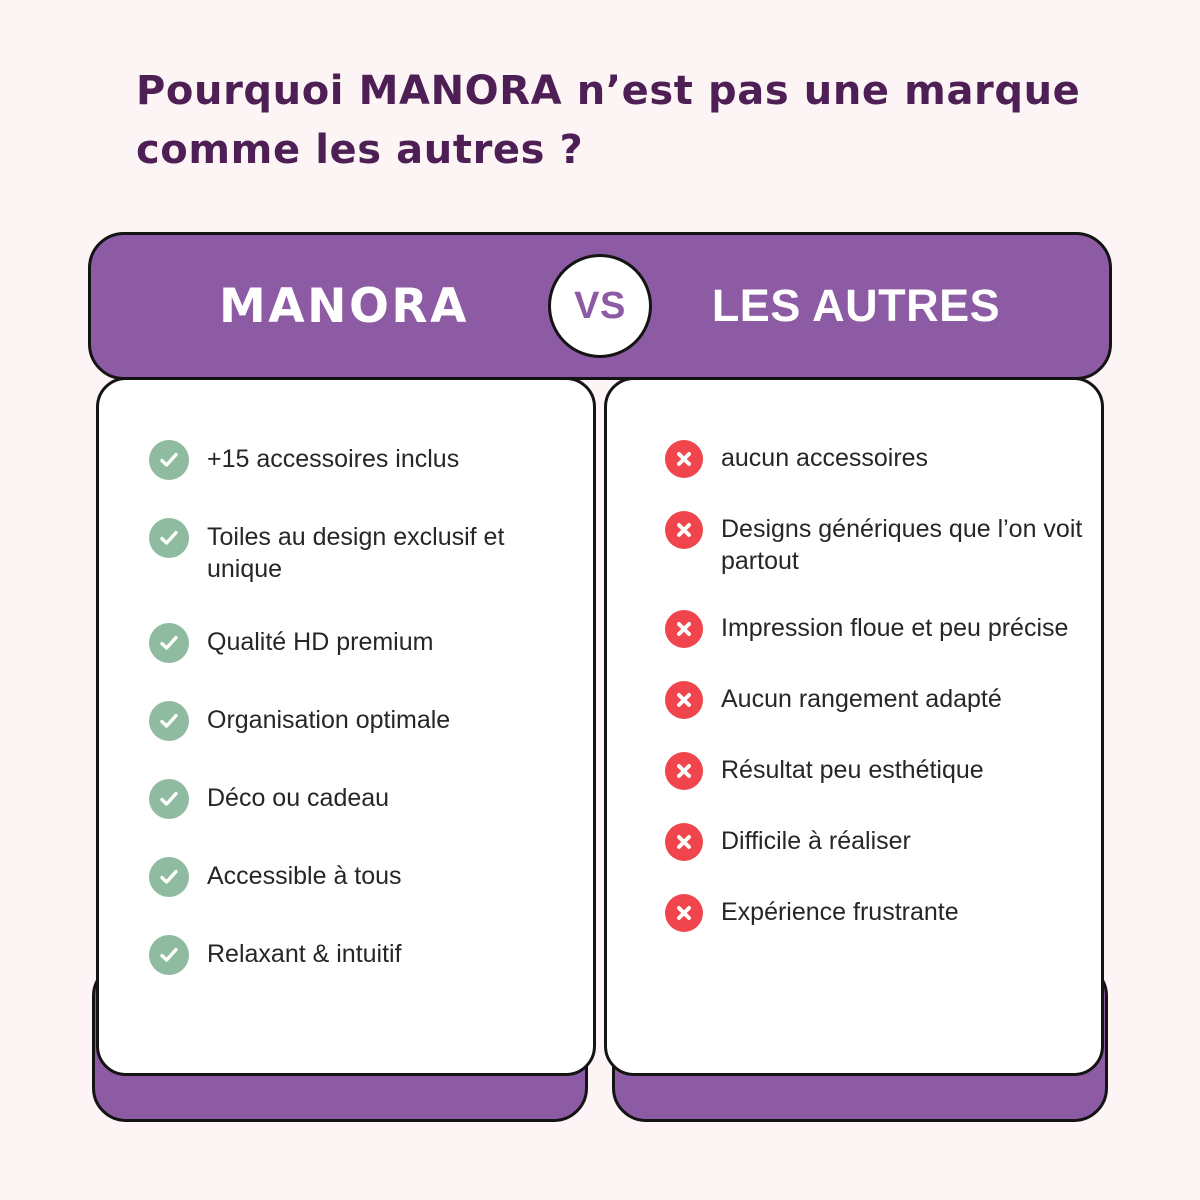  What do you see at coordinates (333, 459) in the screenshot?
I see `list-item-label: +15 accessoires inclus` at bounding box center [333, 459].